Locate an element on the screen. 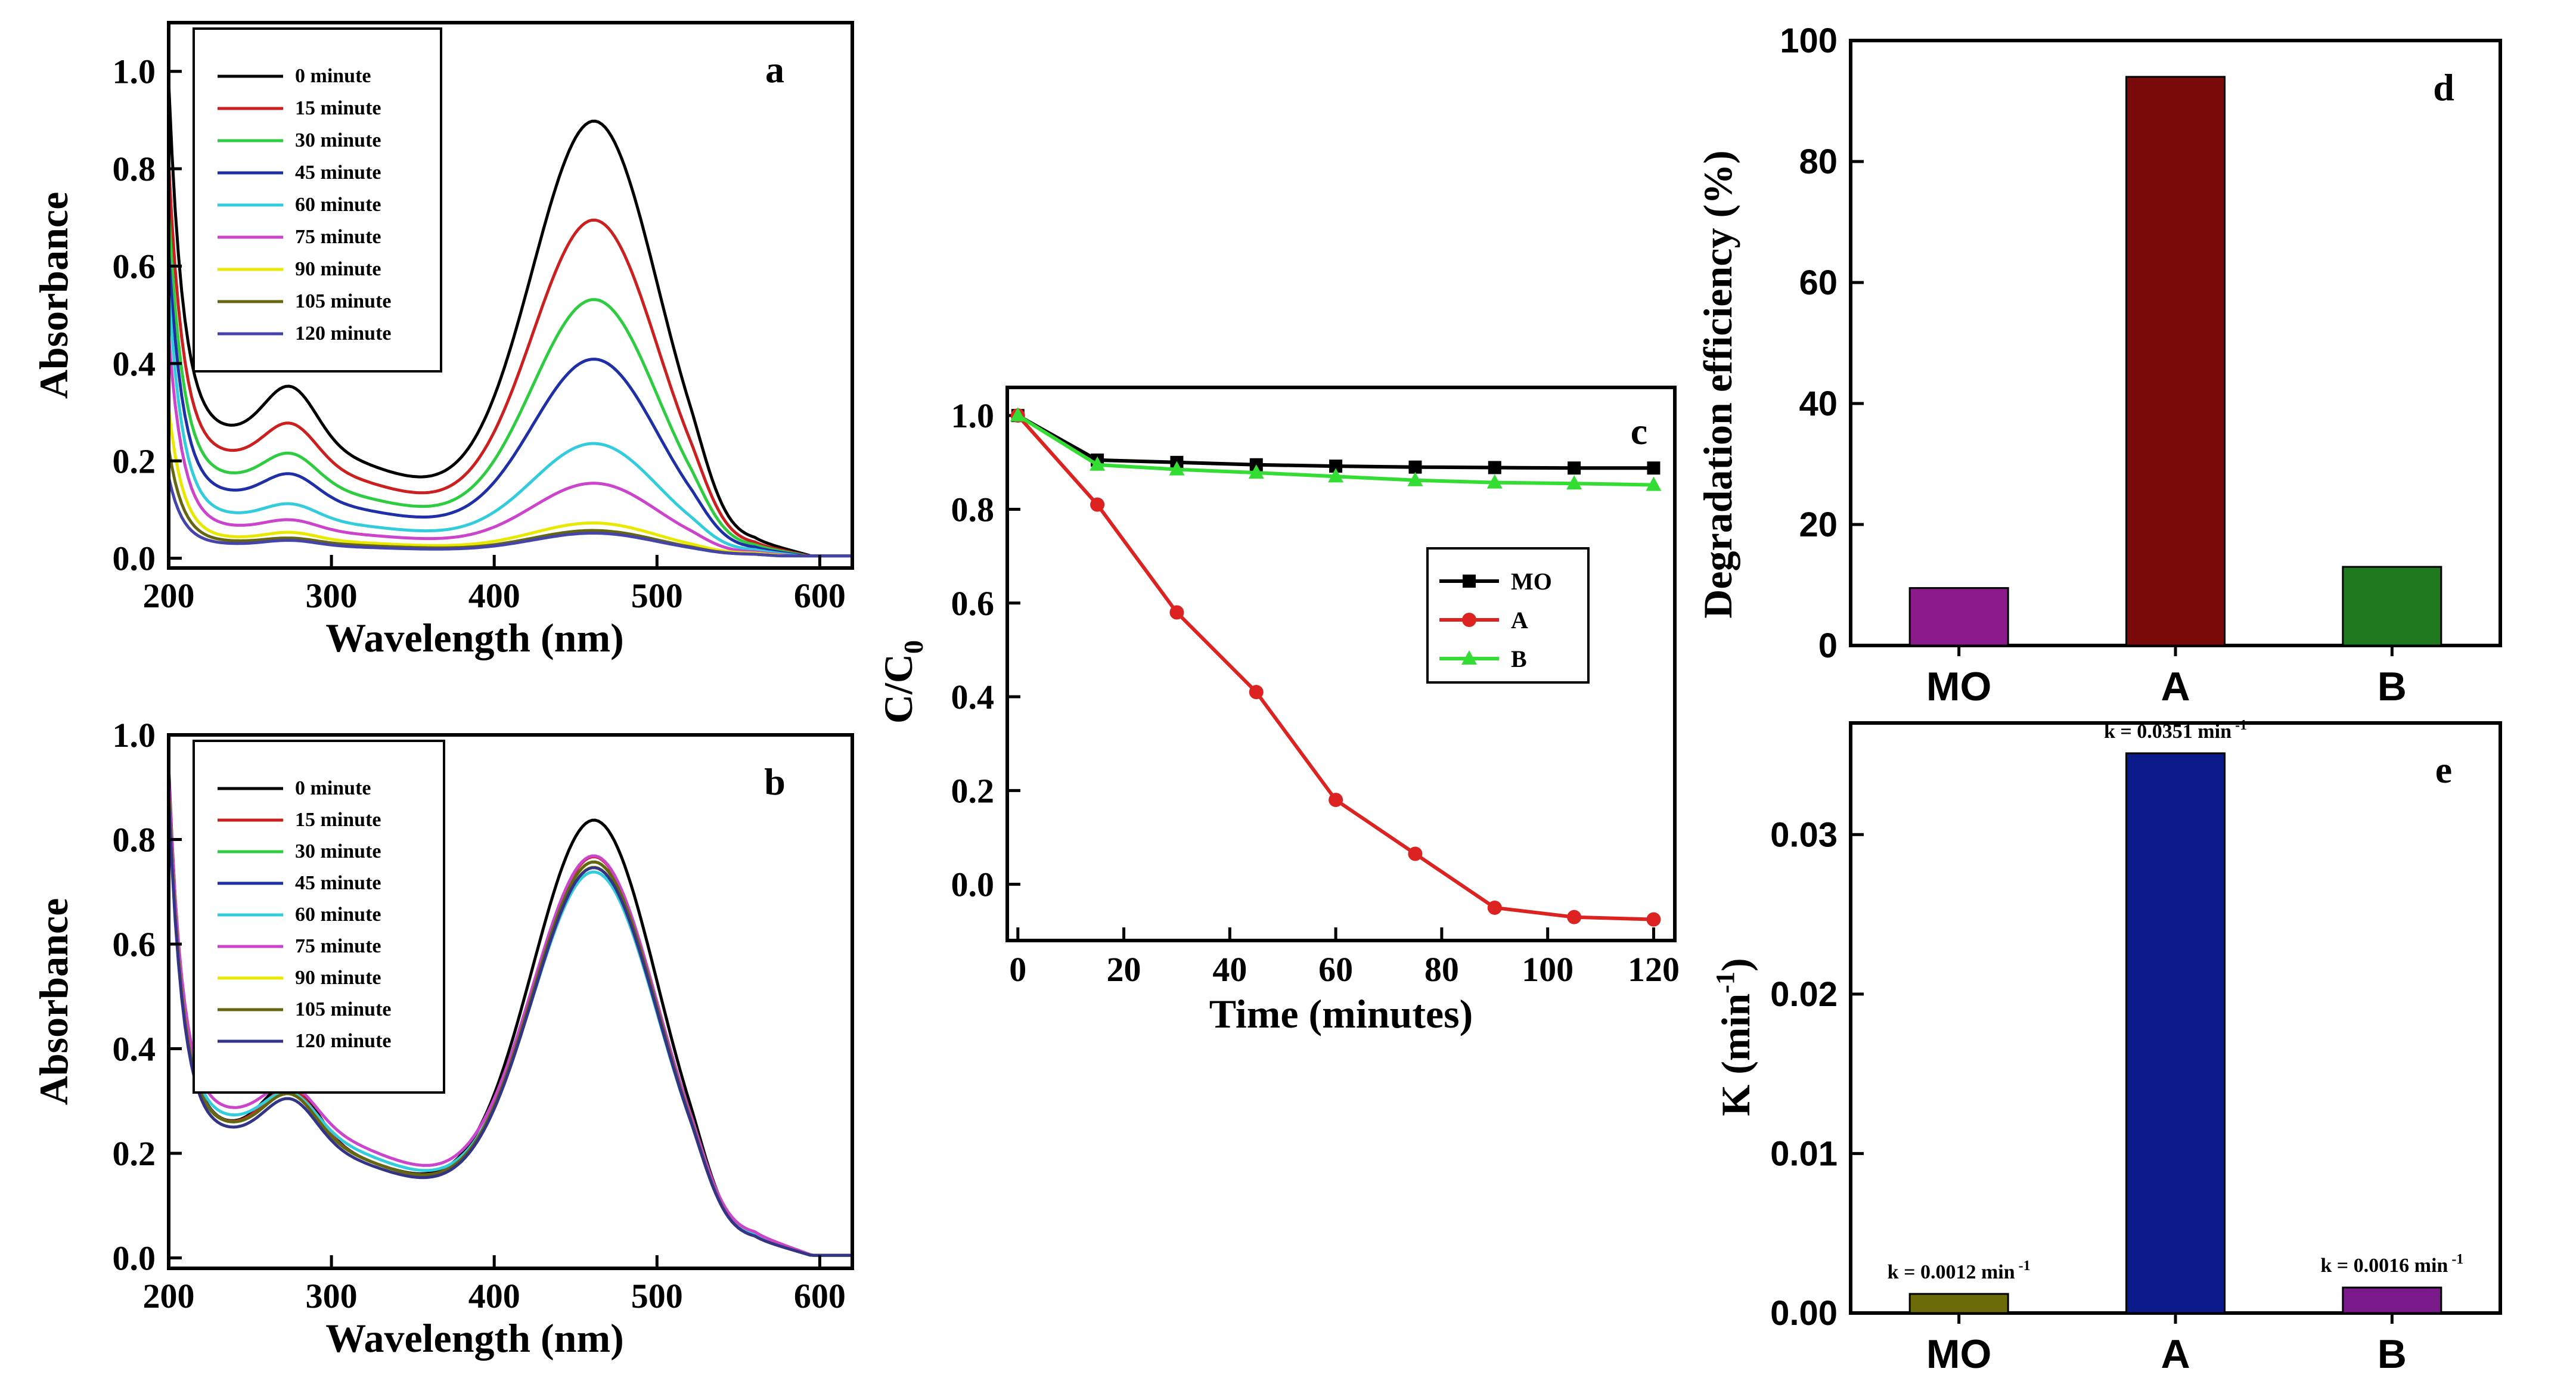 The width and height of the screenshot is (2576, 1378). y-tick-label: 80 is located at coordinates (1819, 161).